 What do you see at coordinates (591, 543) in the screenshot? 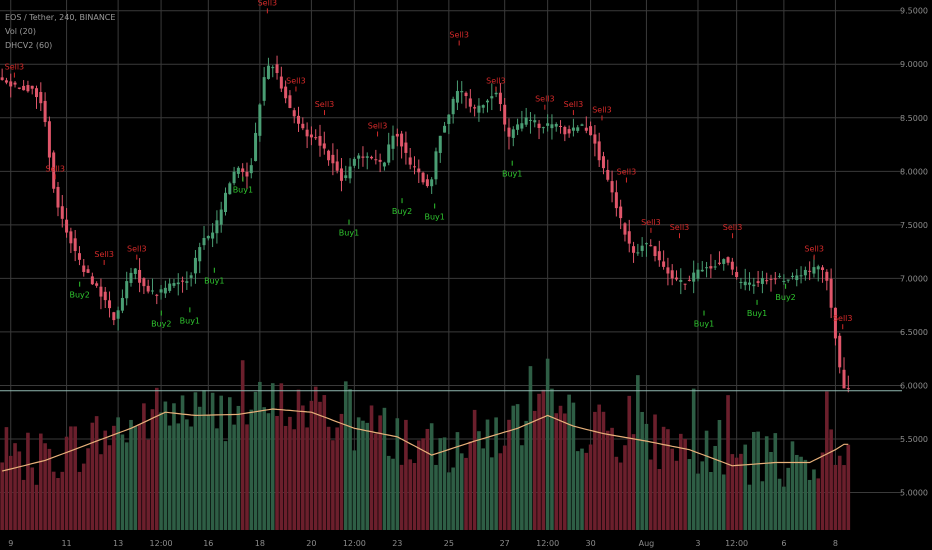
I see `time-tick-label: 30` at bounding box center [591, 543].